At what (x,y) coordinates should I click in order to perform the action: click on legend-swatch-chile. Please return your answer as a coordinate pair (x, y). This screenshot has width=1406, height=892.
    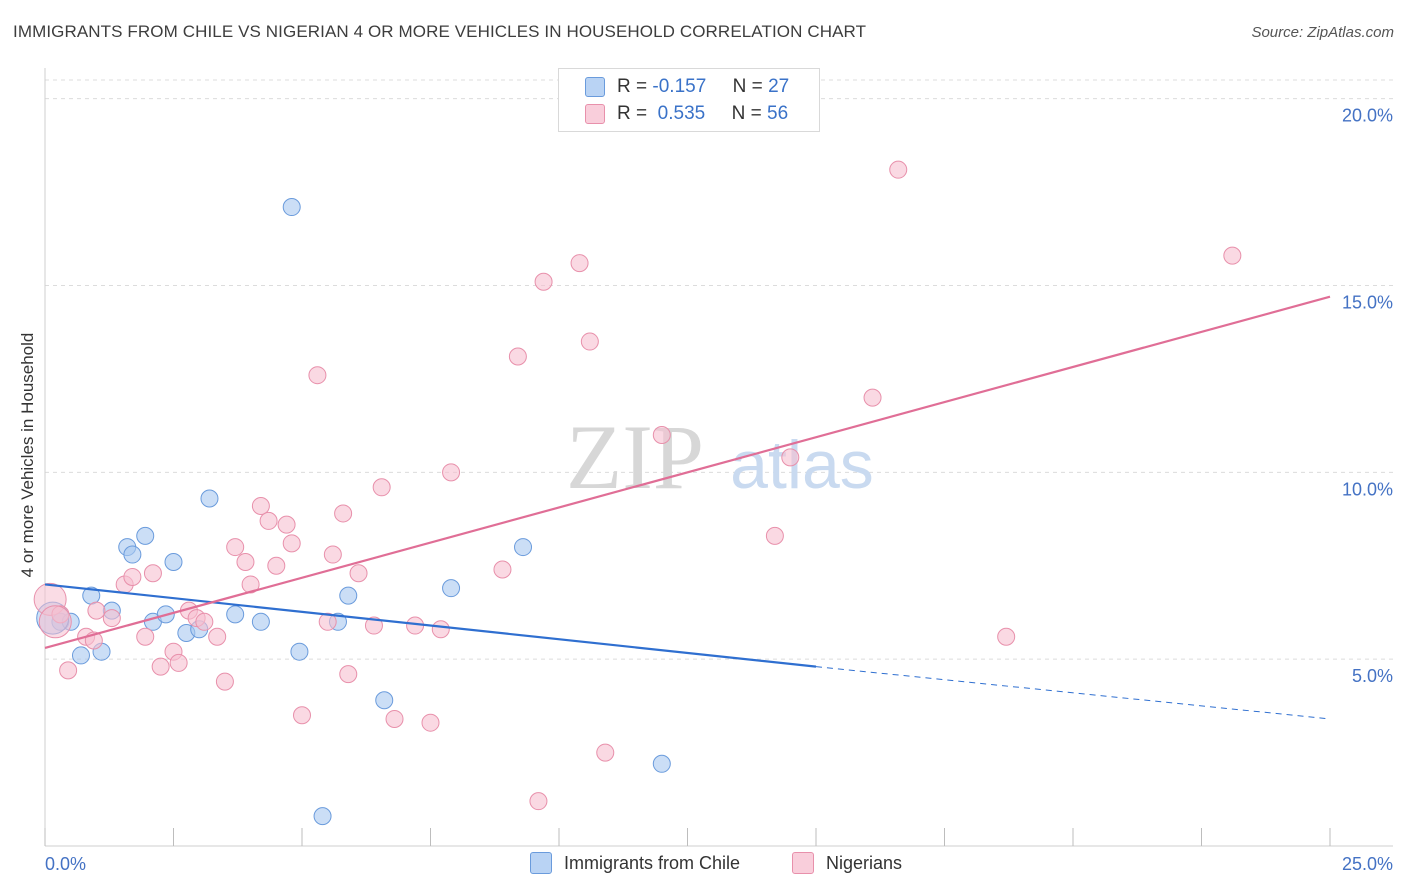
    Looking at the image, I should click on (595, 87).